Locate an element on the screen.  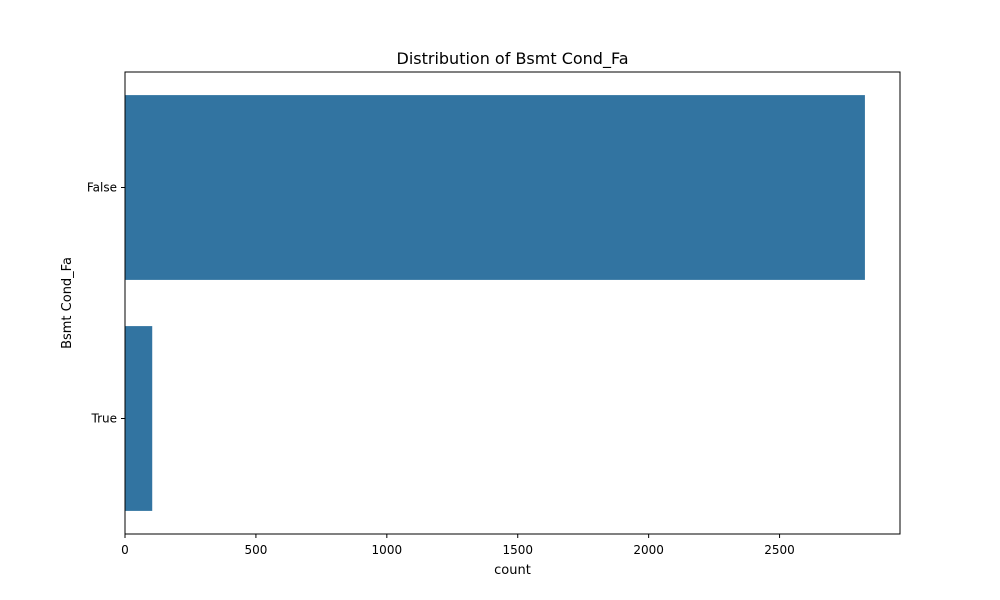
x-tick-label: 1500 is located at coordinates (517, 550).